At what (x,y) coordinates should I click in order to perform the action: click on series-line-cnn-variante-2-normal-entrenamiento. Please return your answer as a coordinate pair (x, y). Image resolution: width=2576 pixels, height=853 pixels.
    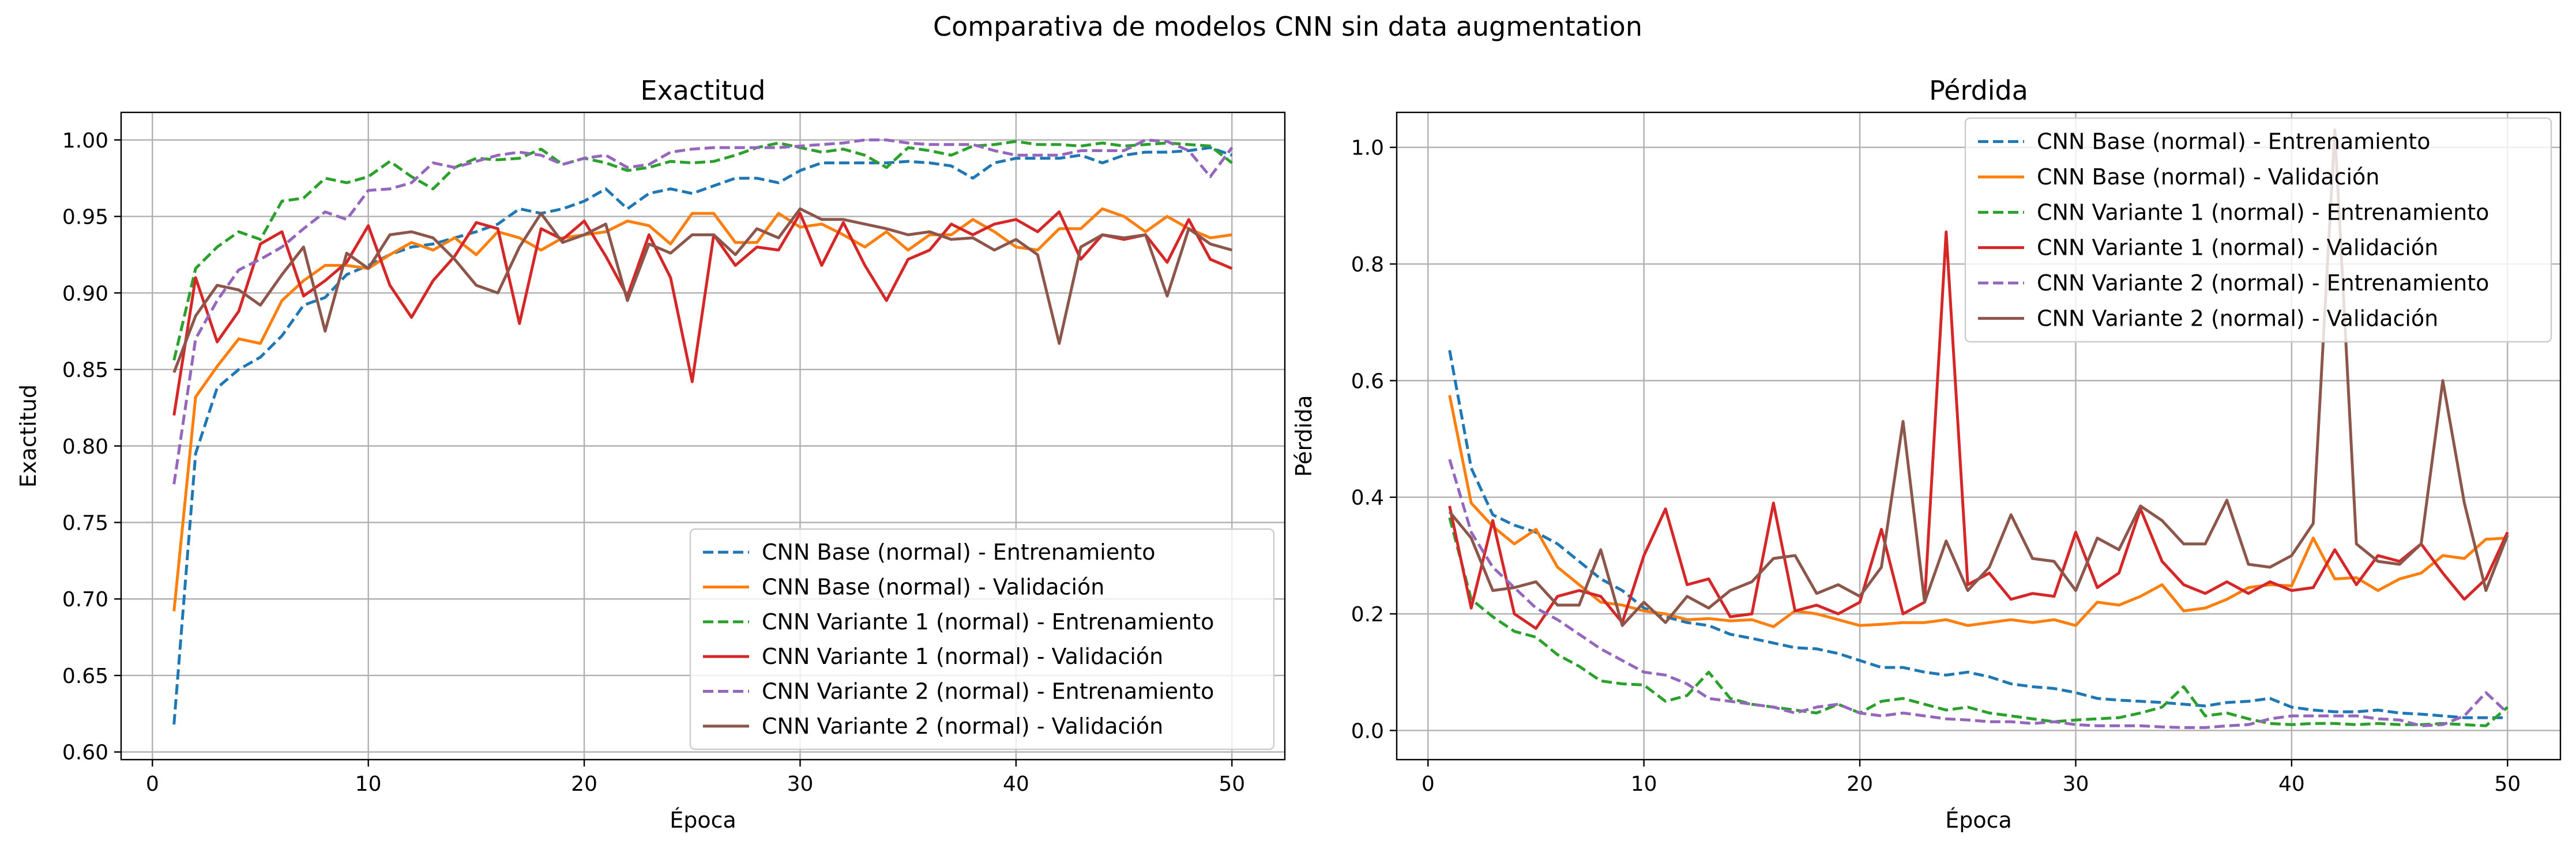
    Looking at the image, I should click on (1978, 594).